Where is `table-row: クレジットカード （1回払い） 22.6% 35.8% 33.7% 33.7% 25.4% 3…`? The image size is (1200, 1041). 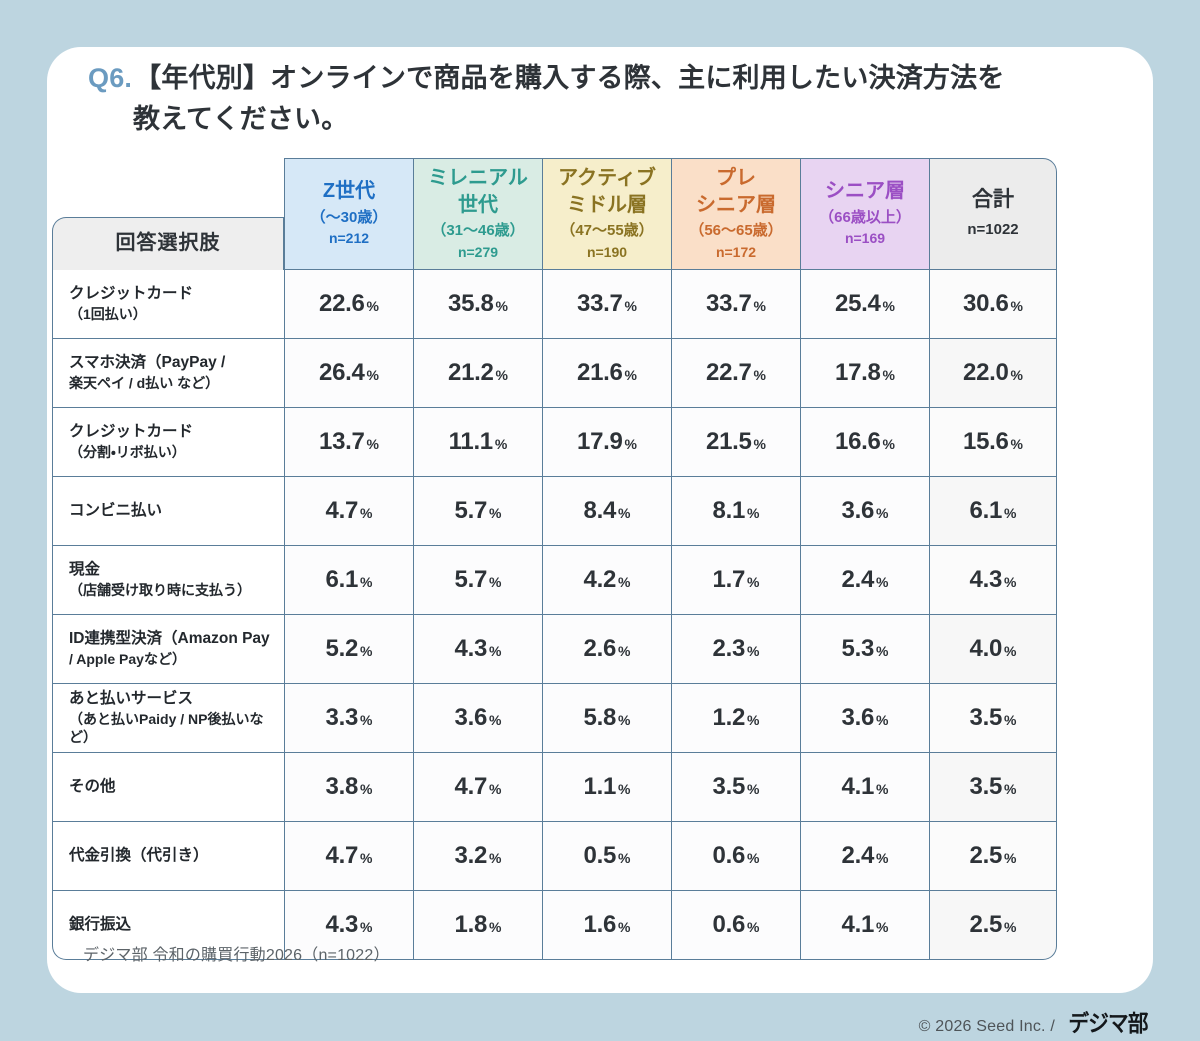 table-row: クレジットカード （1回払い） 22.6% 35.8% 33.7% 33.7% 25.4% 3… is located at coordinates (554, 304).